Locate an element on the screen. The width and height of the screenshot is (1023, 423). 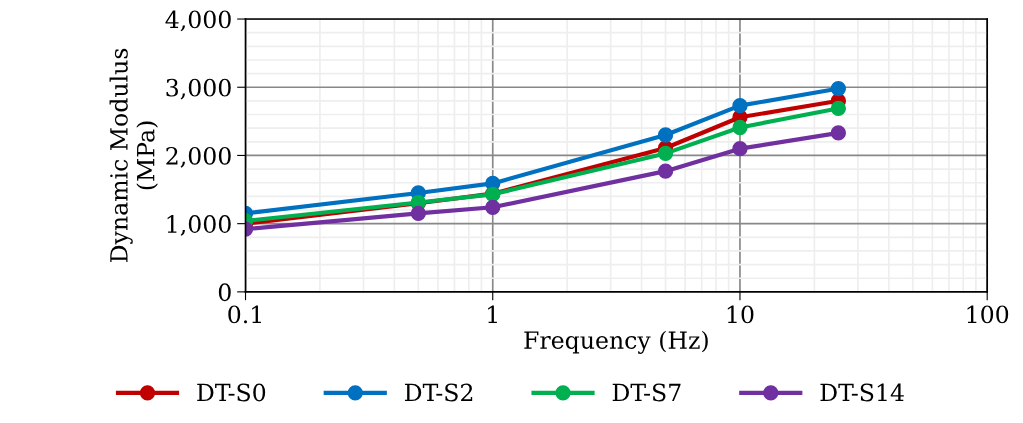
x-axis-title: Frequency (Hz) is located at coordinates (616, 342).